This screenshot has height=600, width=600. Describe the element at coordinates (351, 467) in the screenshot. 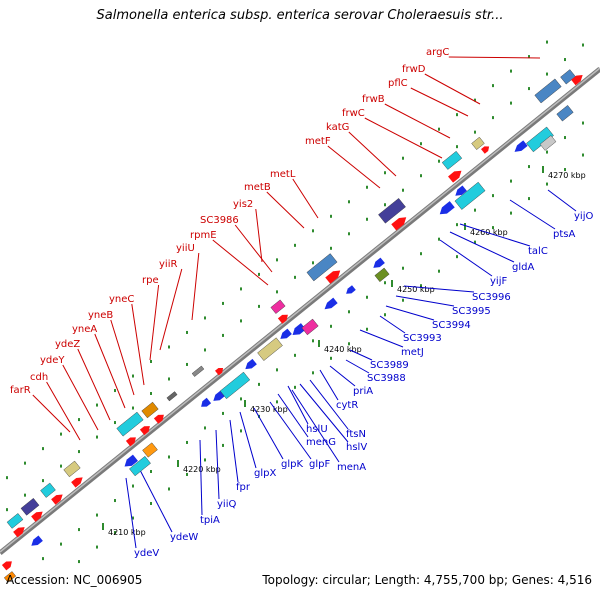

I see `gene-label-menA: menA` at that location.